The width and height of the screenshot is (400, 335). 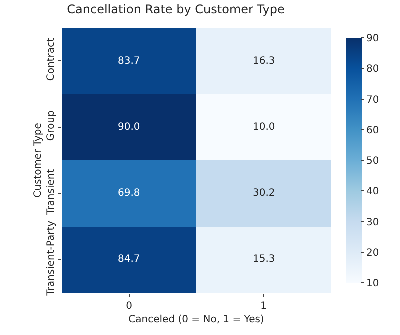 What do you see at coordinates (51, 126) in the screenshot?
I see `y-tick-label: Group` at bounding box center [51, 126].